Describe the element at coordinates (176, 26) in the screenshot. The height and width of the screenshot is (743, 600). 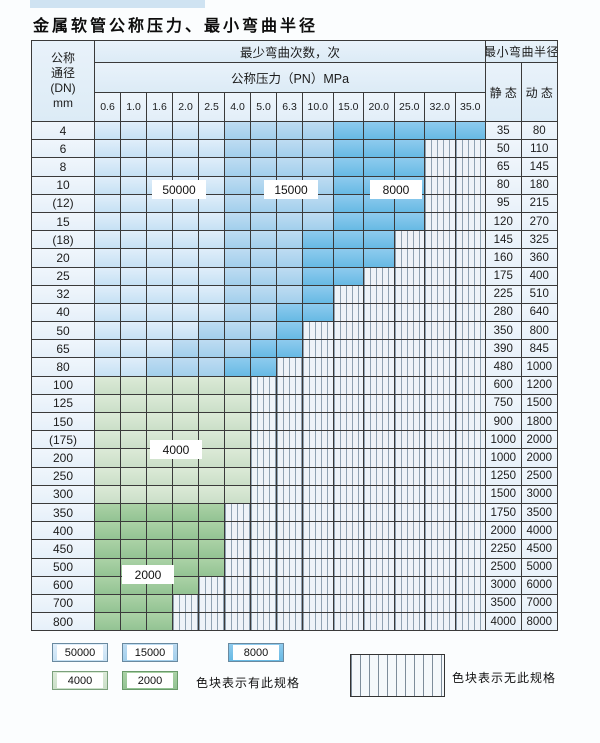
I see `page-title: 金属软管公称压力、最小弯曲半径` at that location.